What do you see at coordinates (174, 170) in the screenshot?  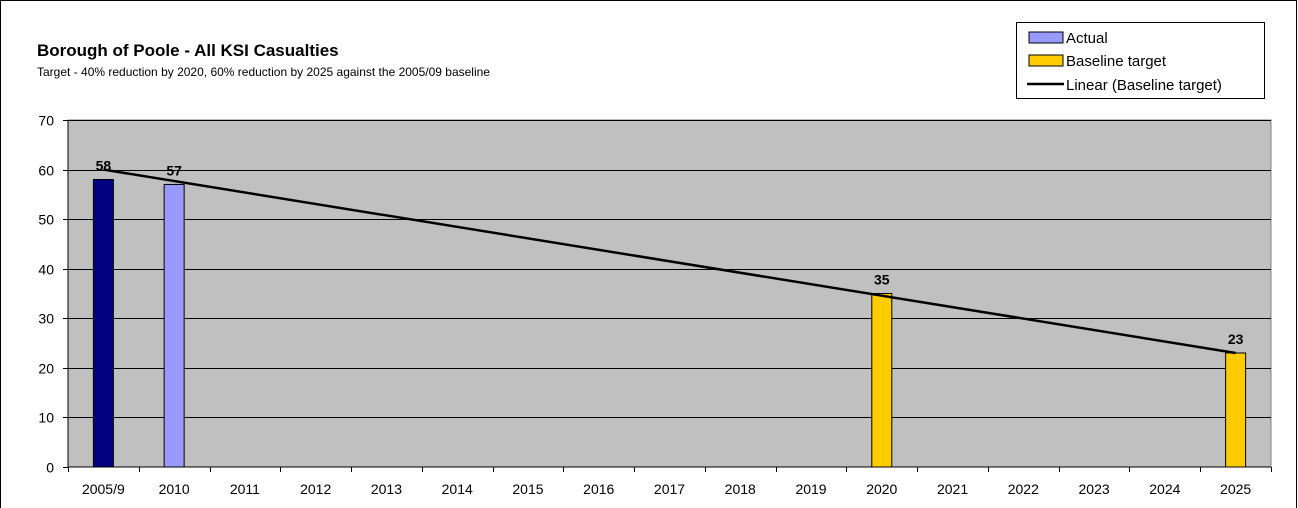 I see `data-label: 57` at bounding box center [174, 170].